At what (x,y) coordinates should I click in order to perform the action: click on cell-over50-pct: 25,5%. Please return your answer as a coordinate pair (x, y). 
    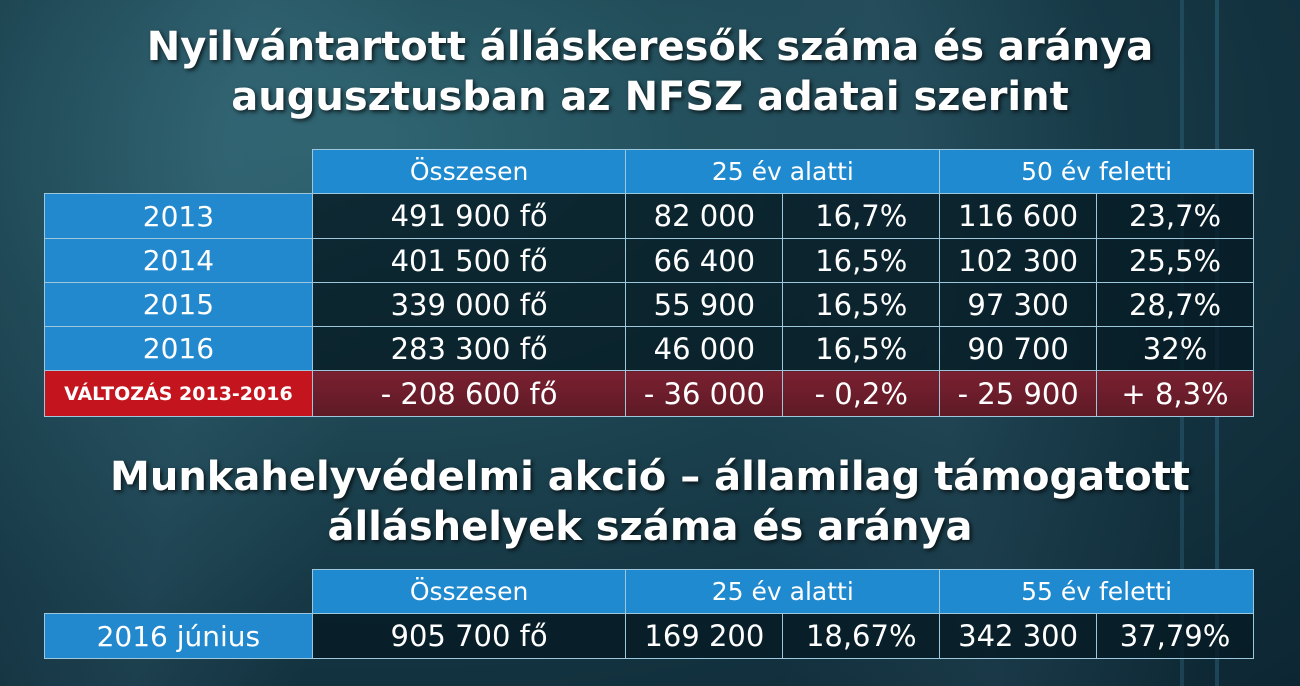
    Looking at the image, I should click on (1175, 260).